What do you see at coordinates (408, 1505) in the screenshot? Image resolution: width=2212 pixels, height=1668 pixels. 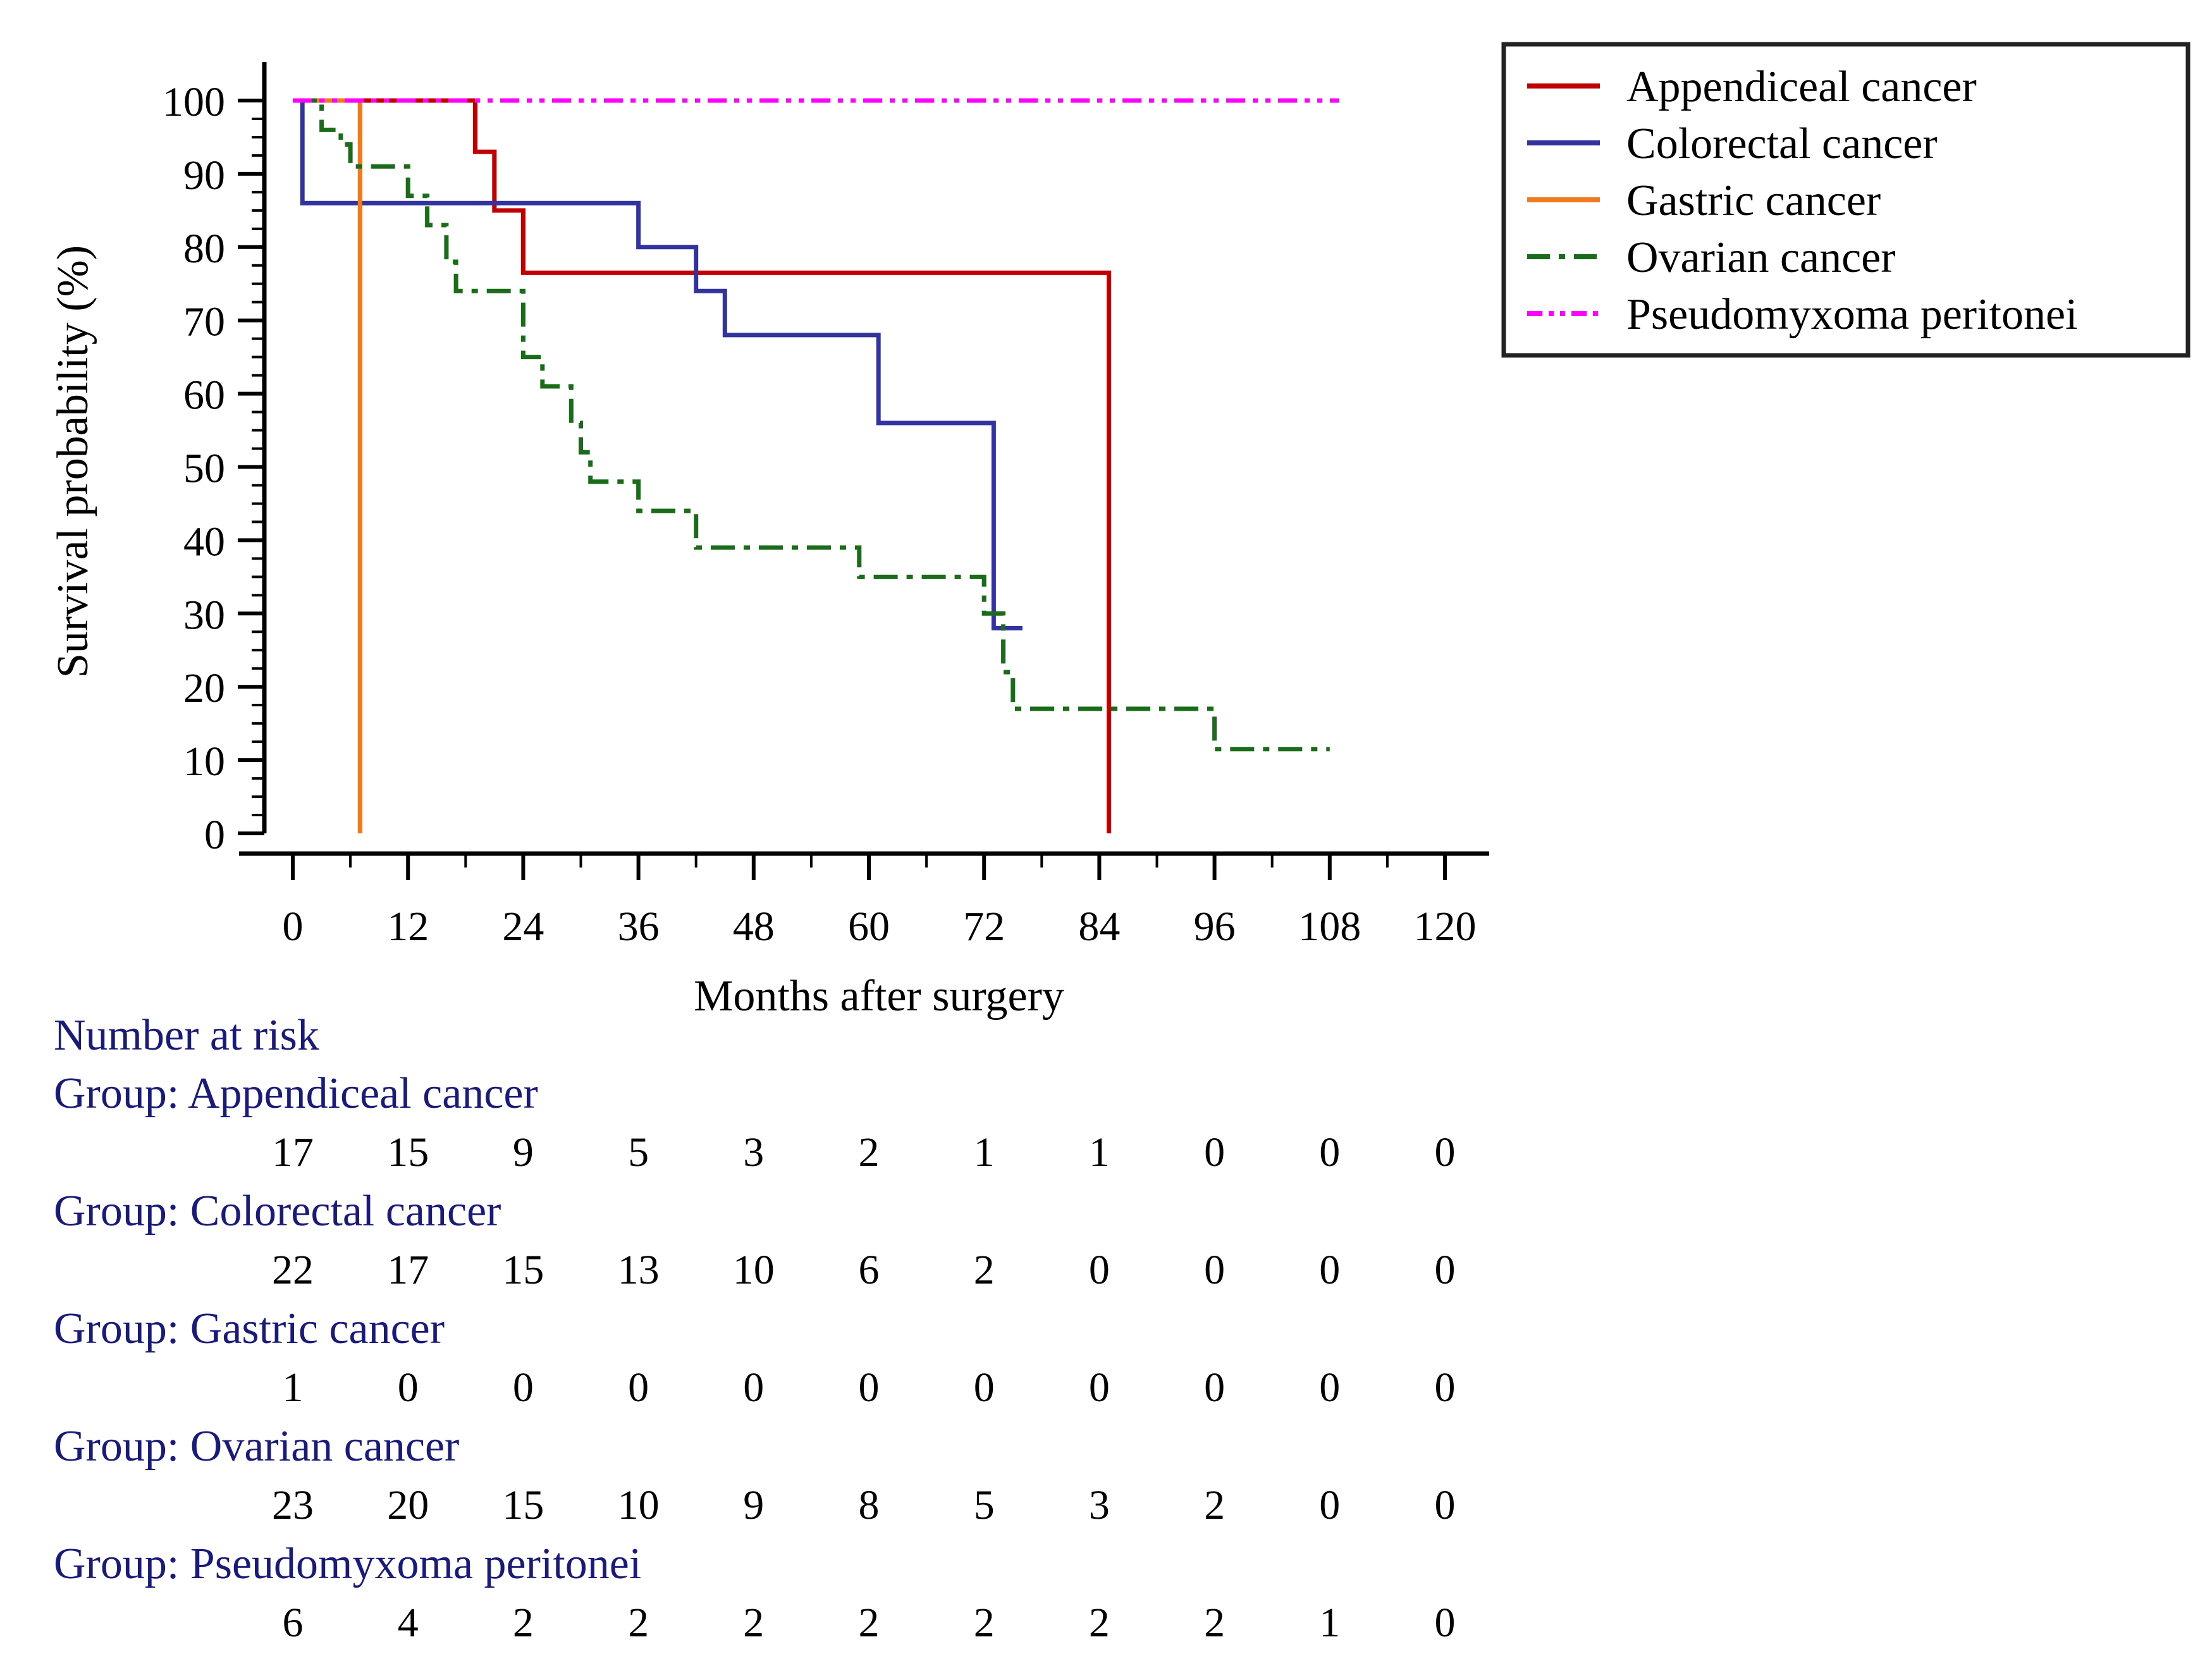 I see `risk-count: 20` at bounding box center [408, 1505].